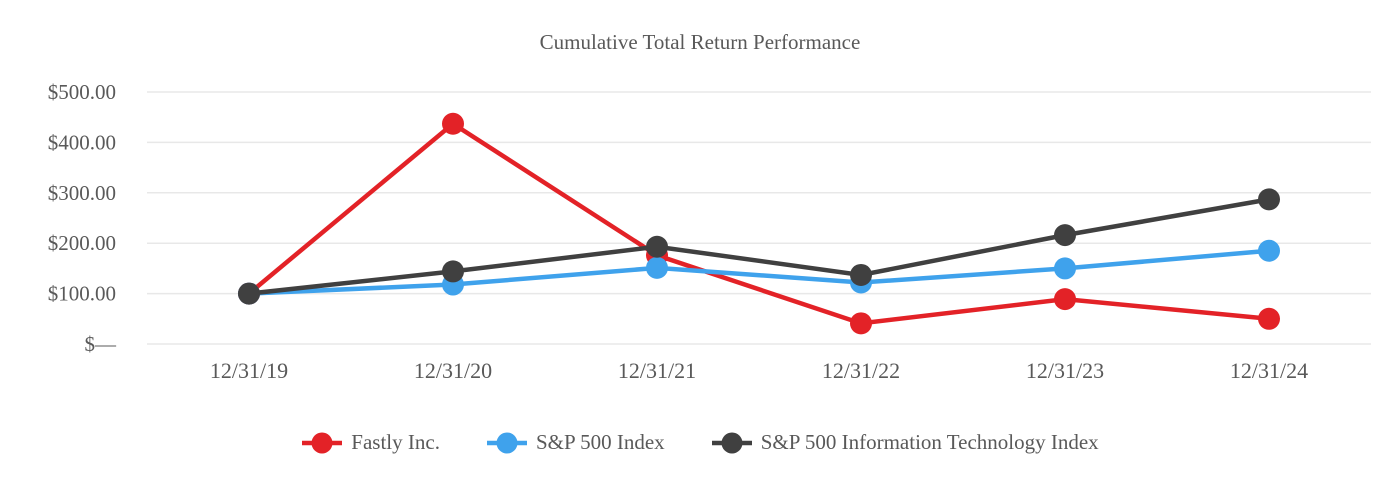  What do you see at coordinates (82, 294) in the screenshot?
I see `y-axis-tick-label: $100.00` at bounding box center [82, 294].